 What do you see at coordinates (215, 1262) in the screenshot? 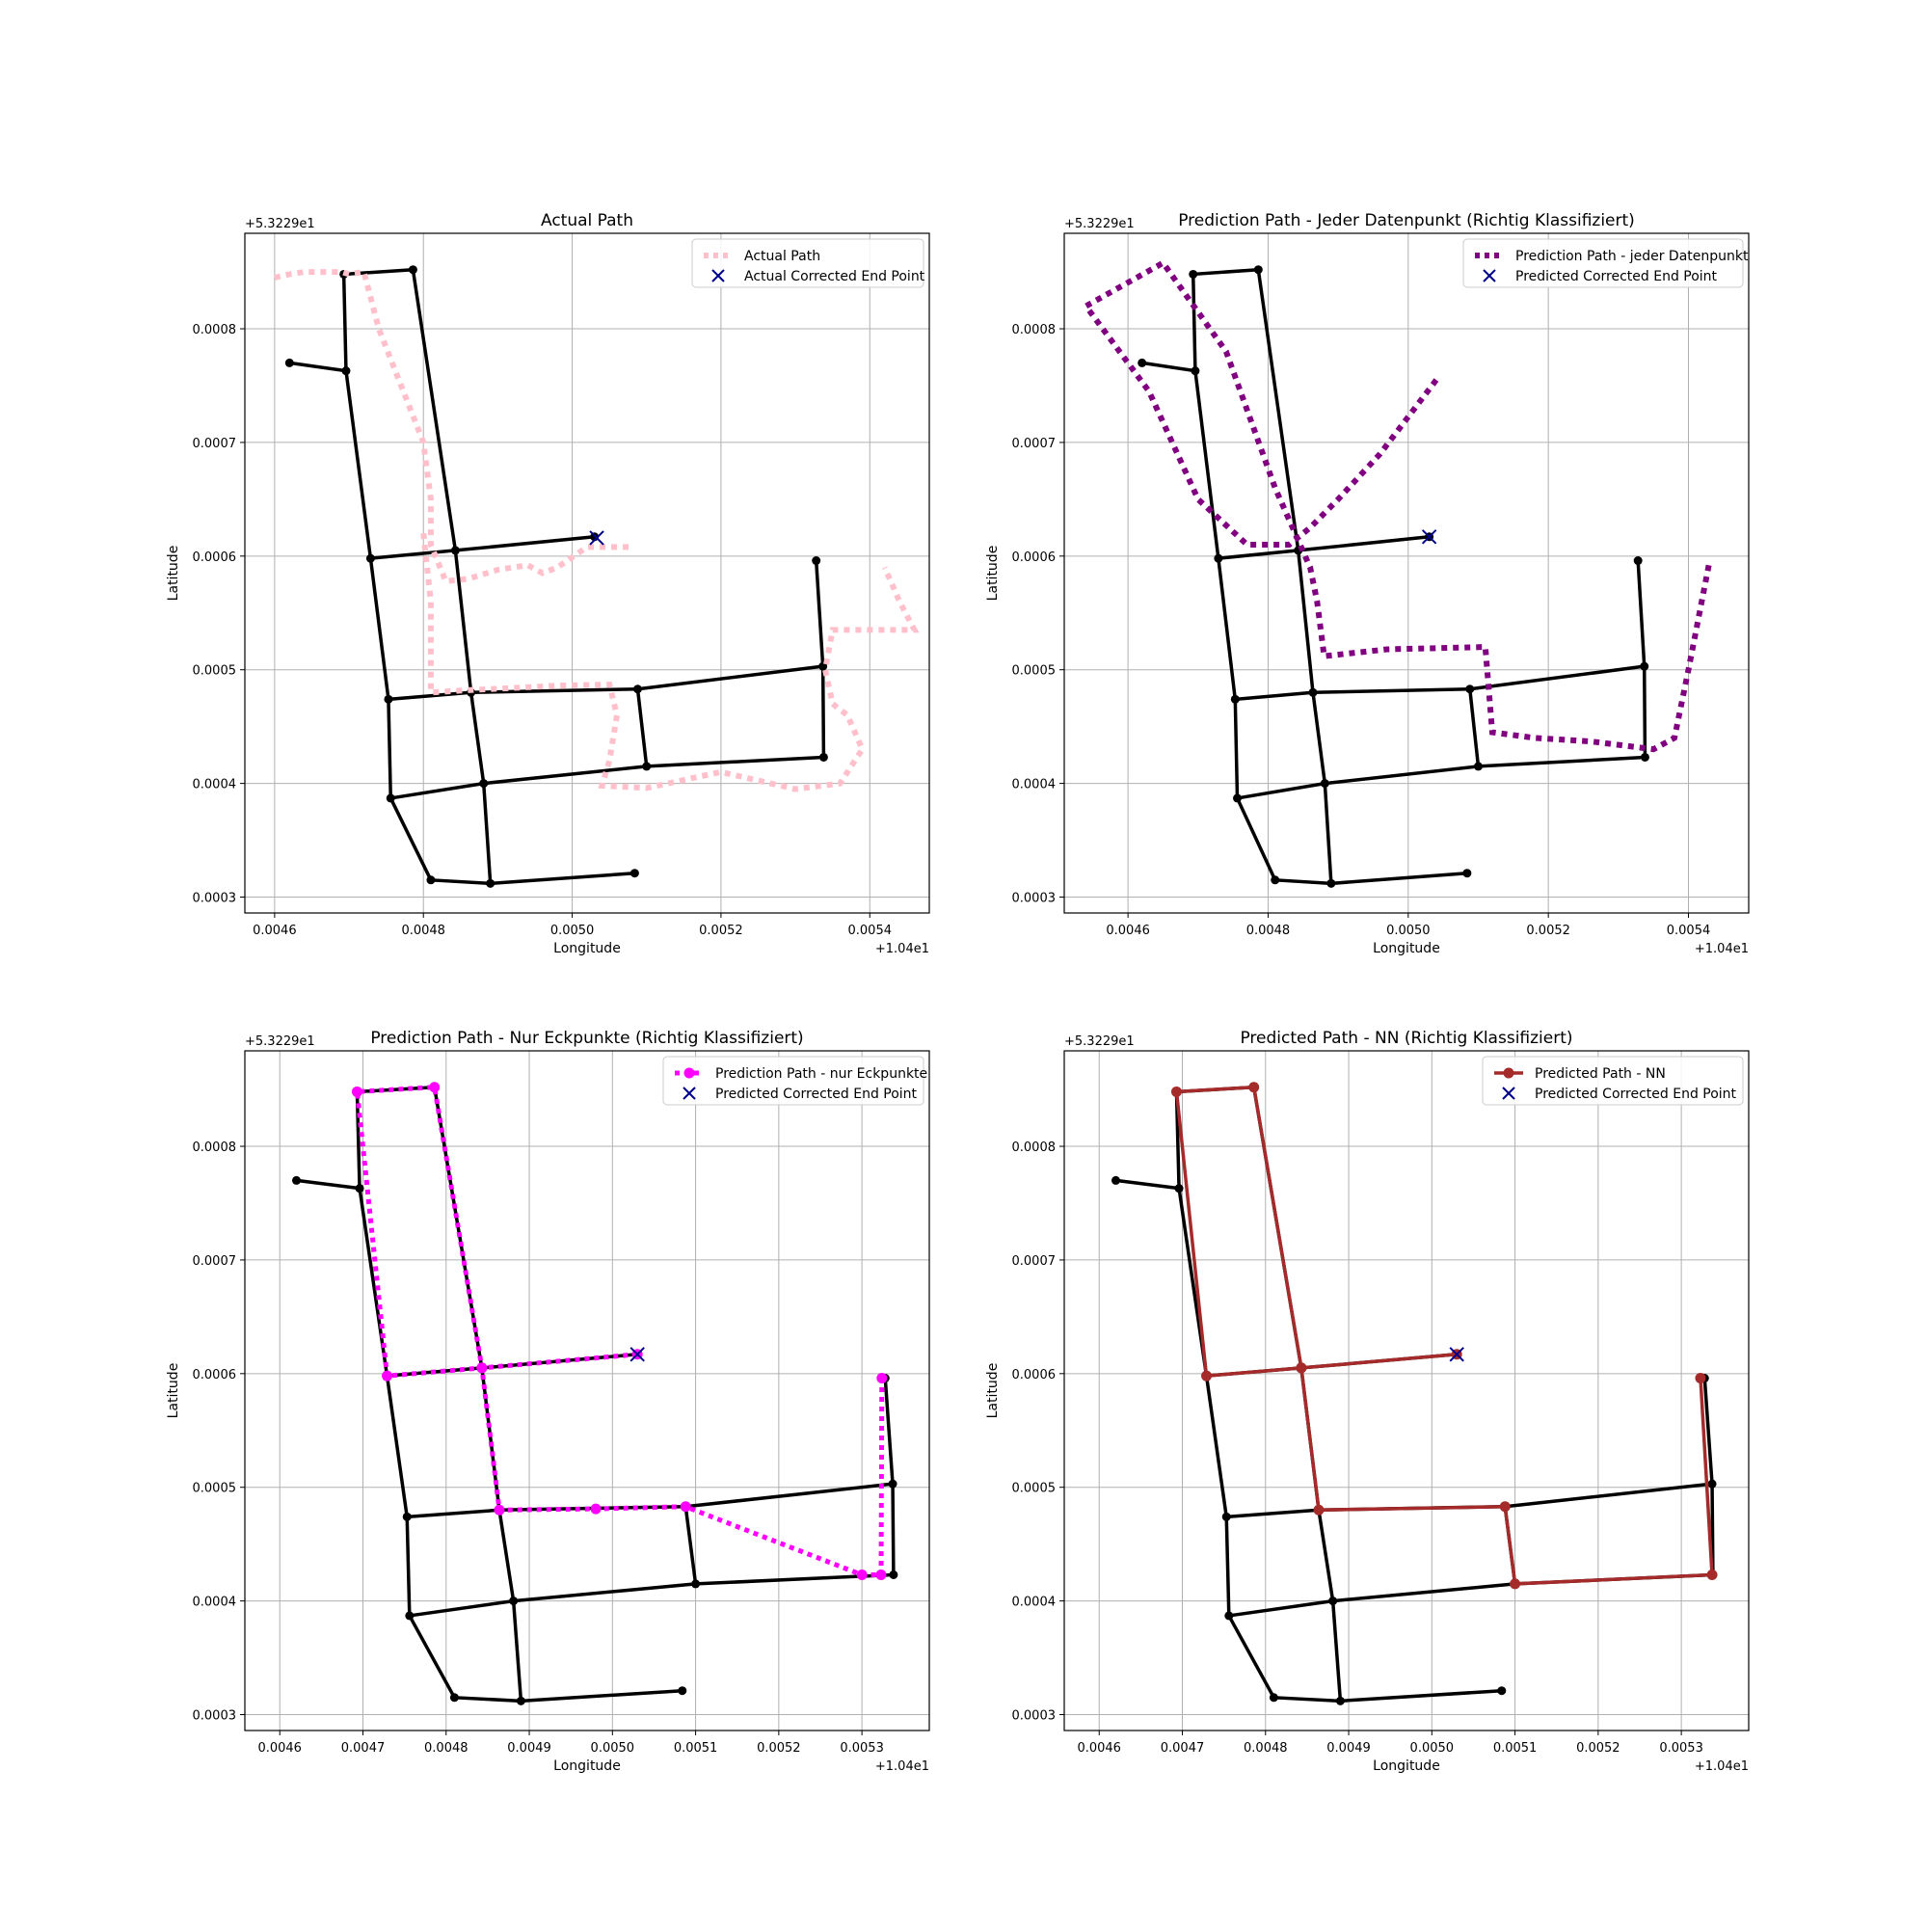
I see `y-tick-label: 0.0007` at bounding box center [215, 1262].